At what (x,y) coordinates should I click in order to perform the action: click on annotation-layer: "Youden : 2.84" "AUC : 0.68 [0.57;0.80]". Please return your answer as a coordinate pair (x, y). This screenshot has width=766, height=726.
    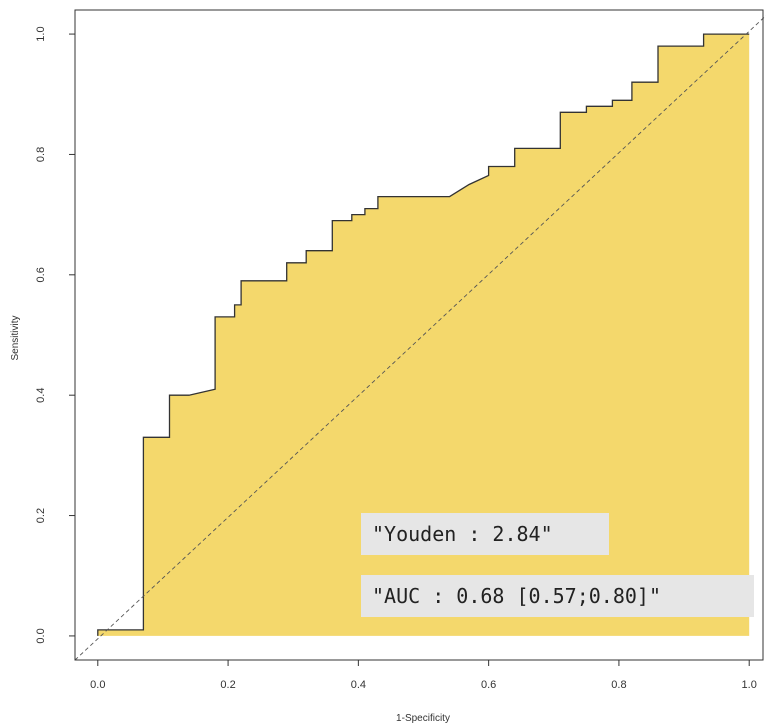
    Looking at the image, I should click on (557, 565).